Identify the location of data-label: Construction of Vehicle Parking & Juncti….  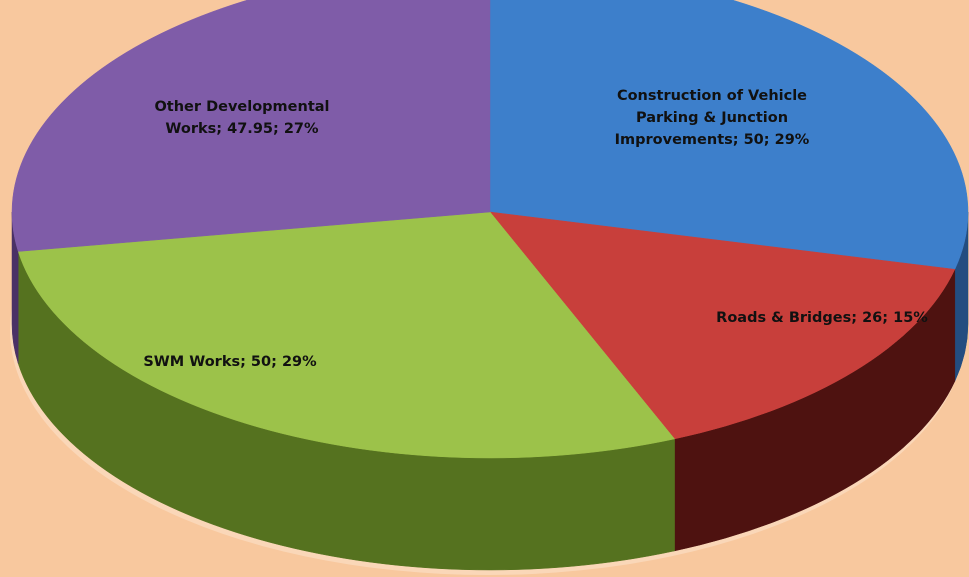
(712, 118).